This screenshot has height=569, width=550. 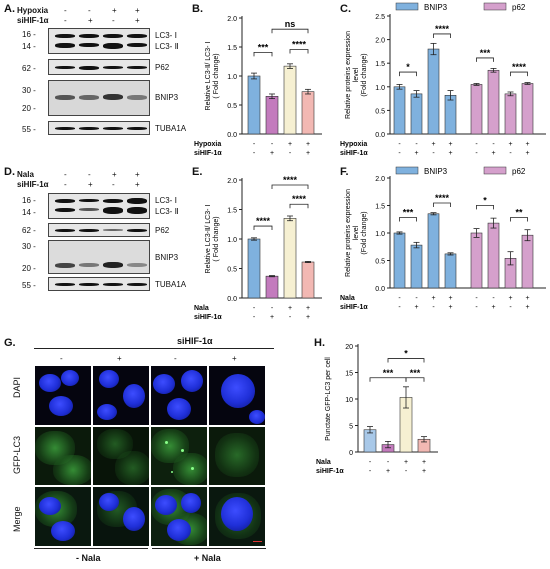 What do you see at coordinates (207, 558) in the screenshot?
I see `group-label-plus-nala: + Nala` at bounding box center [207, 558].